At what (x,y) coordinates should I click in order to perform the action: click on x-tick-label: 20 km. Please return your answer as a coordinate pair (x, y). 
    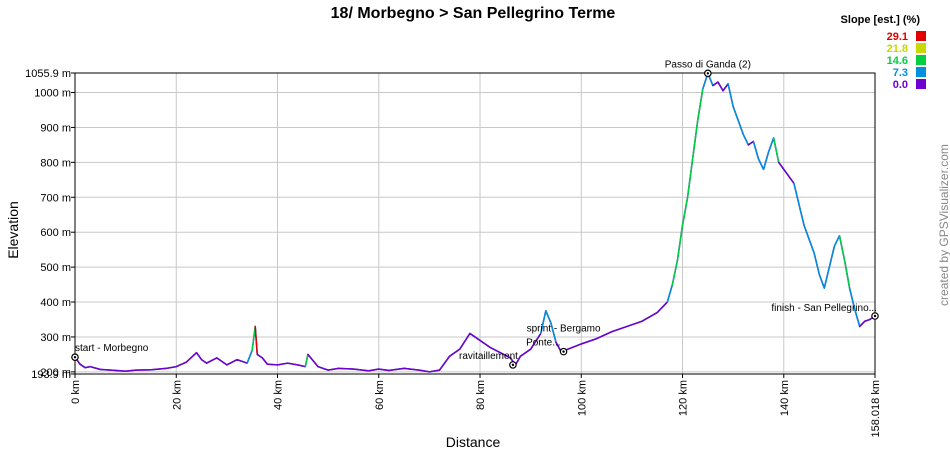
    Looking at the image, I should click on (177, 395).